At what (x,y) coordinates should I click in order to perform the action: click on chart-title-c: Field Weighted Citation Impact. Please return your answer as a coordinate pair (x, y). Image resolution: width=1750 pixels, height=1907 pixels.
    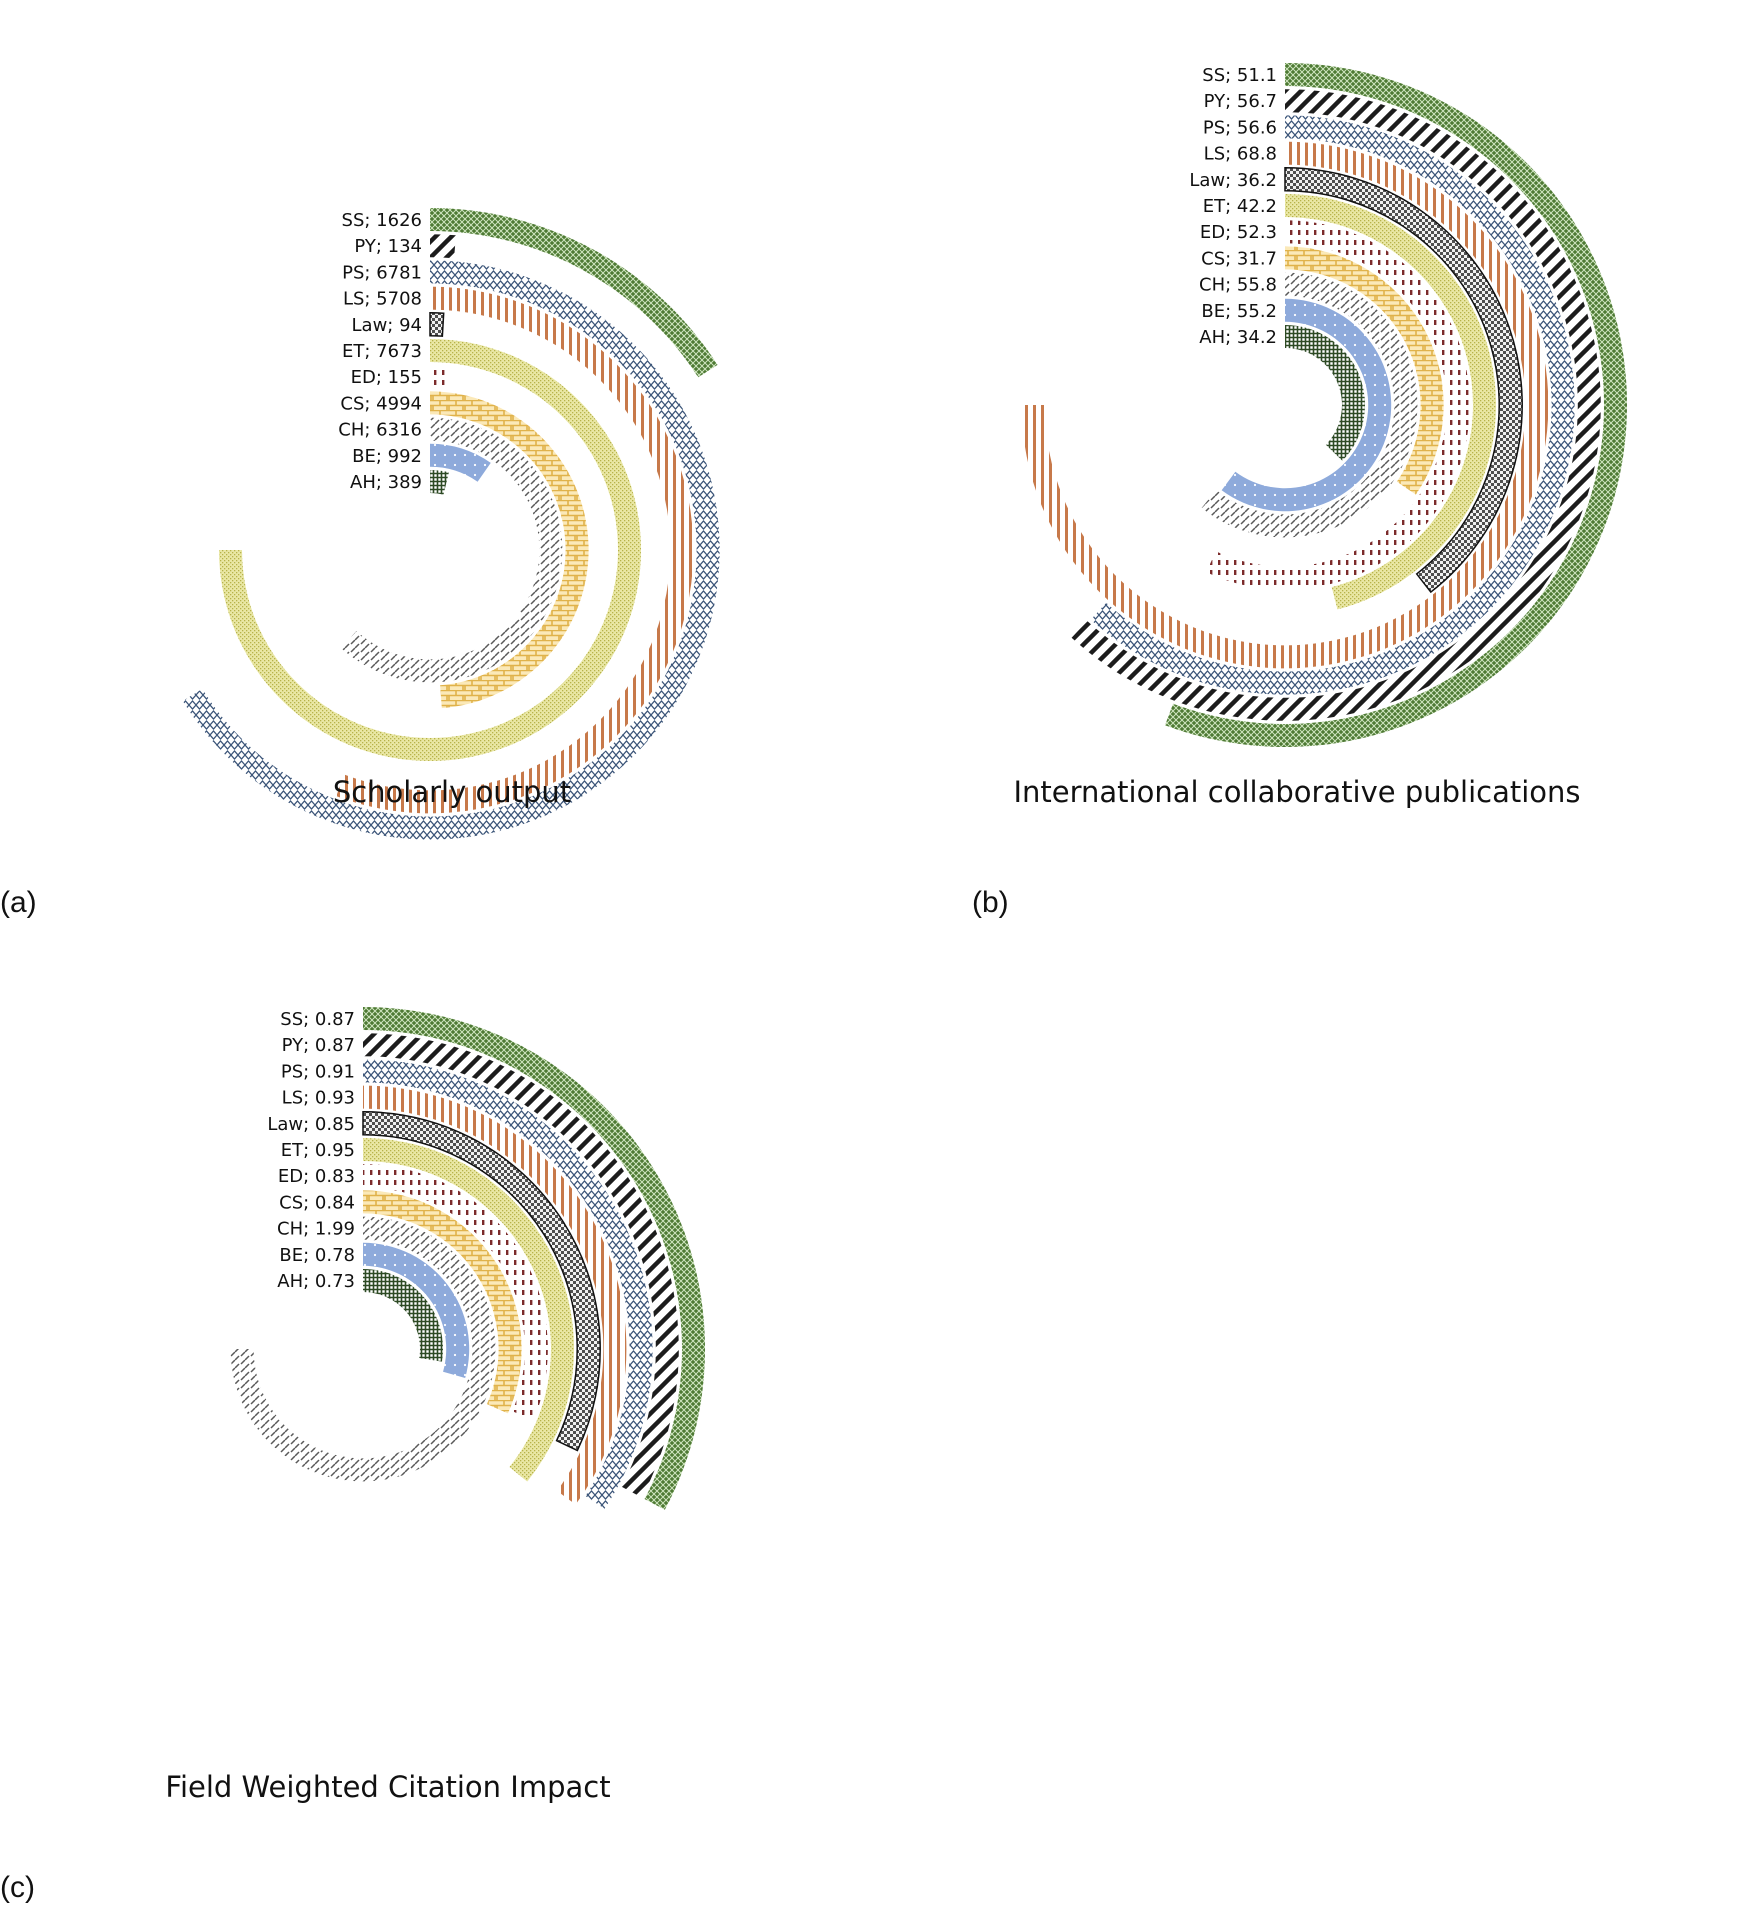
    Looking at the image, I should click on (387, 1787).